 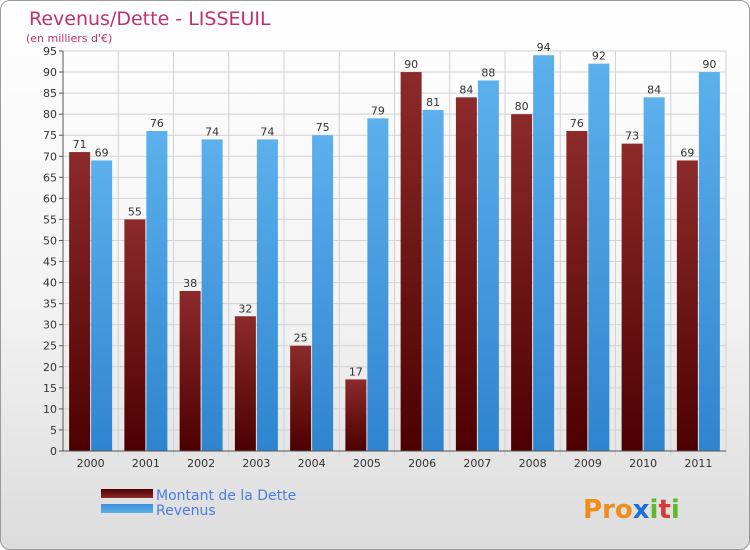 I want to click on legend-swatch-debt, so click(x=127, y=493).